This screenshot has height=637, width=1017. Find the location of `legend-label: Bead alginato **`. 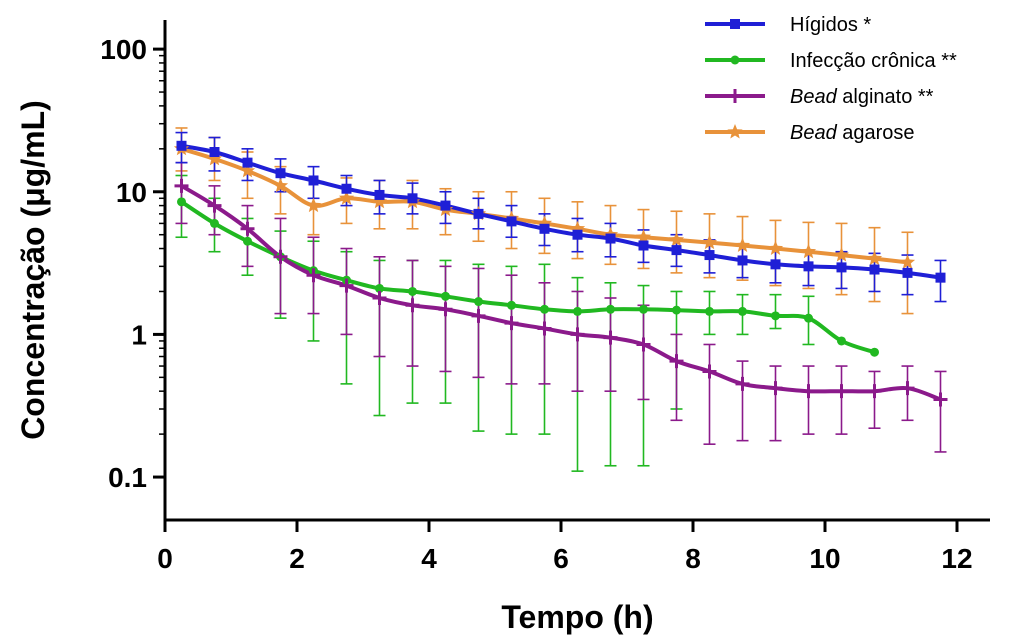

legend-label: Bead alginato ** is located at coordinates (862, 97).